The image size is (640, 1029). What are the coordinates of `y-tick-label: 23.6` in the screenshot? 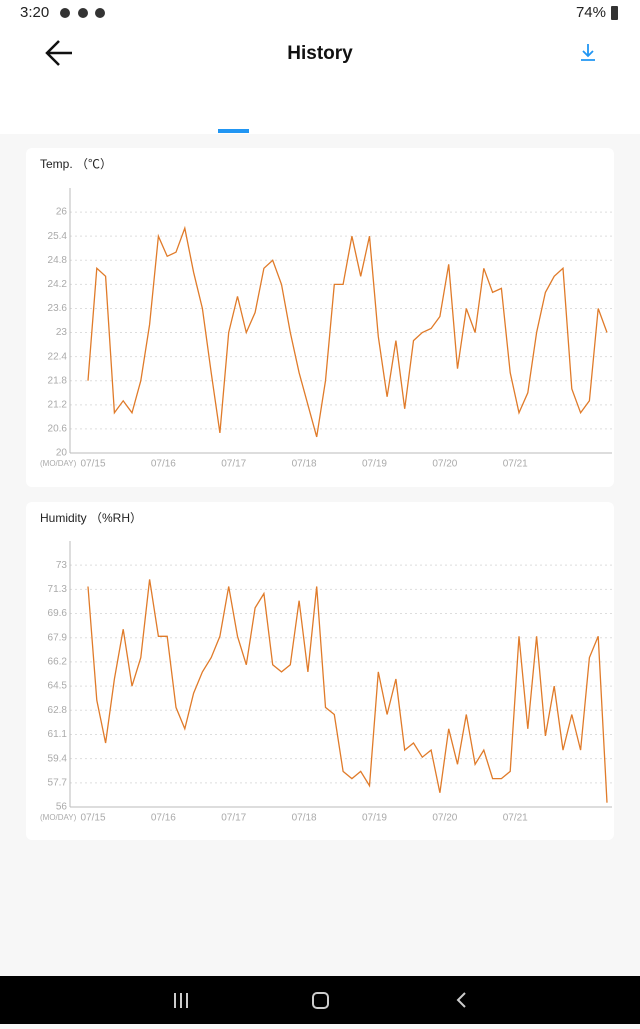 It's located at (58, 308).